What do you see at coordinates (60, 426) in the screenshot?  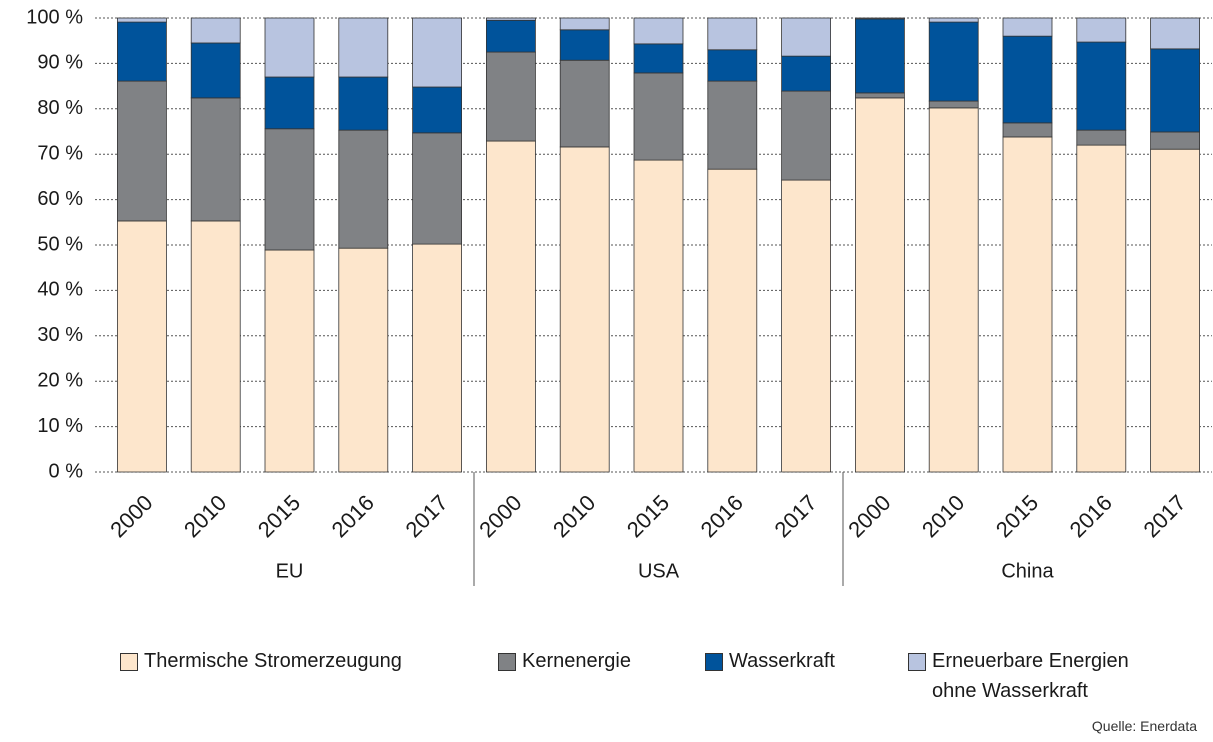 I see `y-tick-label: 10 %` at bounding box center [60, 426].